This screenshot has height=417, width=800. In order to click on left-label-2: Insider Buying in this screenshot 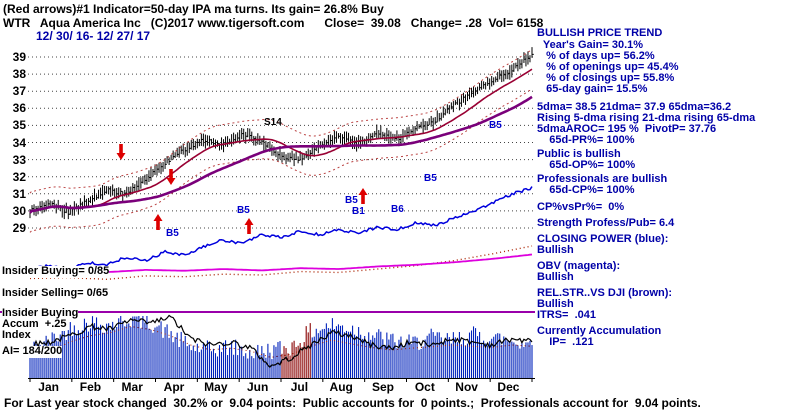, I will do `click(40, 313)`.